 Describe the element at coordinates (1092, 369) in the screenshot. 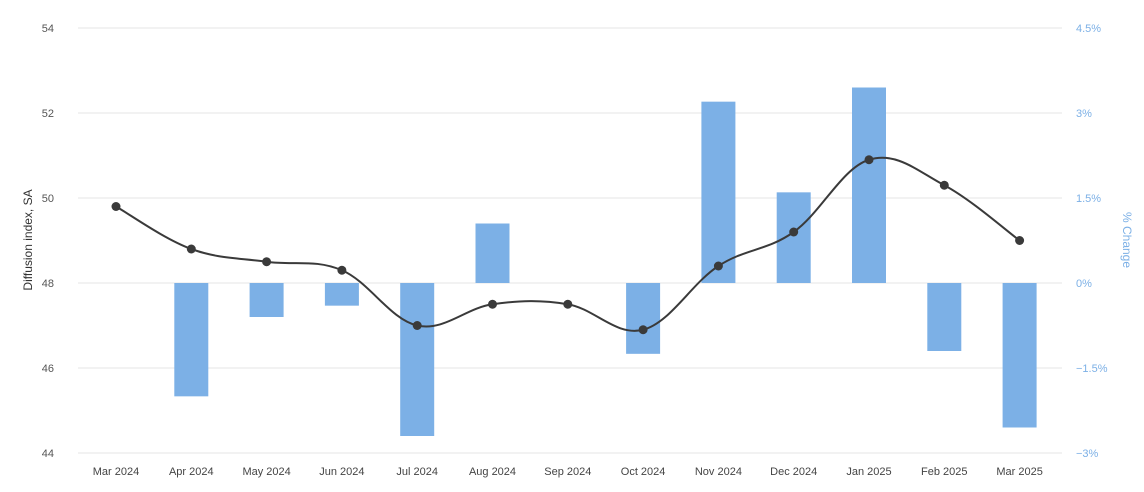

I see `right-tick-label: −1.5%` at that location.